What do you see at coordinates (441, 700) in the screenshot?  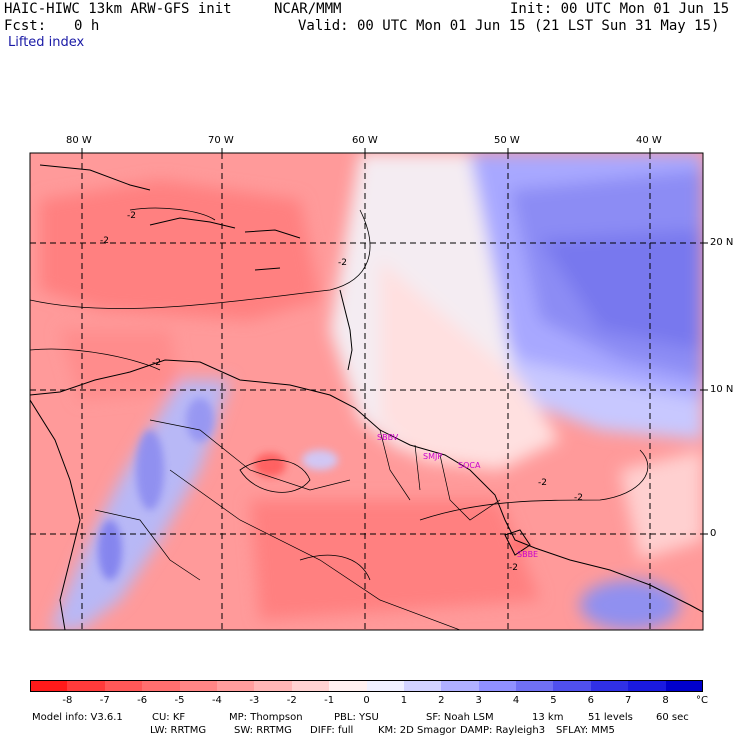 I see `colorbar-label: 2` at bounding box center [441, 700].